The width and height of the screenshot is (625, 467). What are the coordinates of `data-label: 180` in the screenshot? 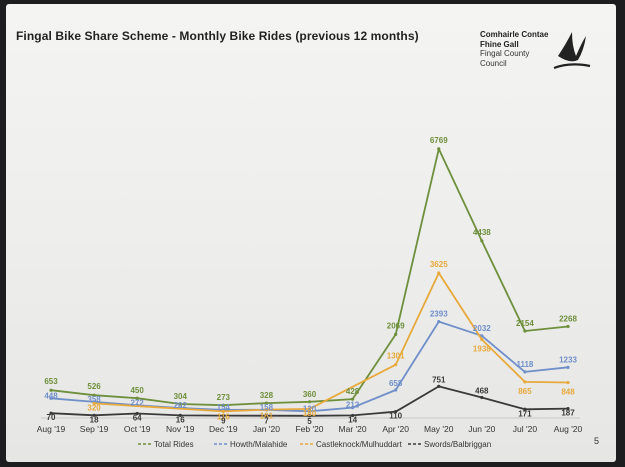 It's located at (310, 413).